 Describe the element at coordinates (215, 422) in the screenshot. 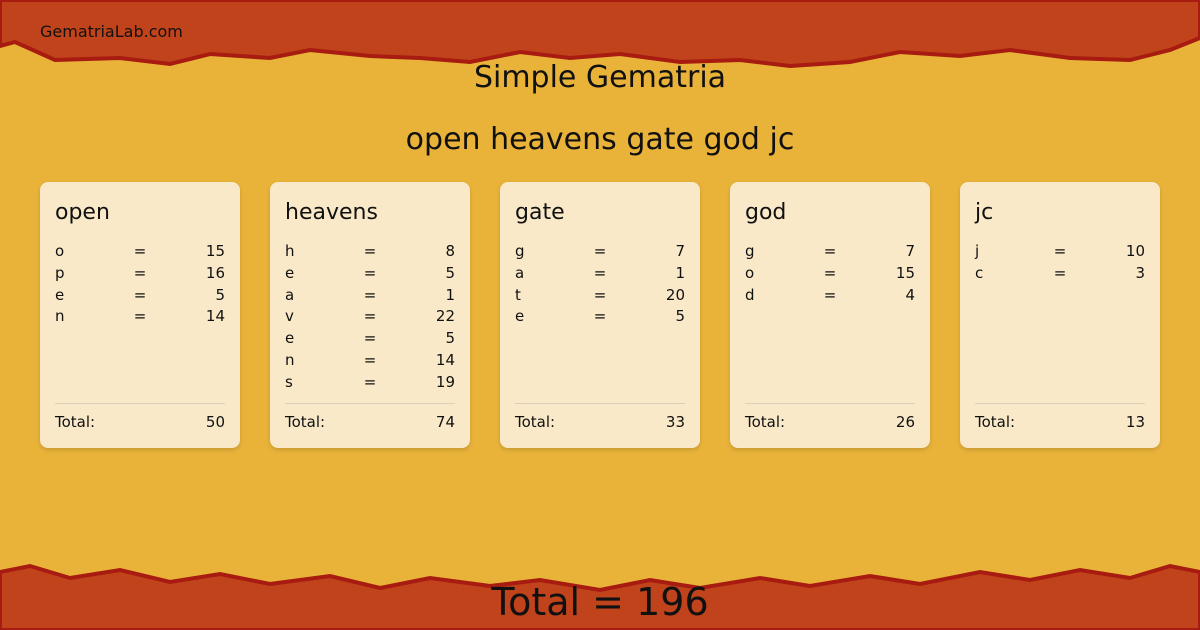

I see `word-total: 50` at that location.